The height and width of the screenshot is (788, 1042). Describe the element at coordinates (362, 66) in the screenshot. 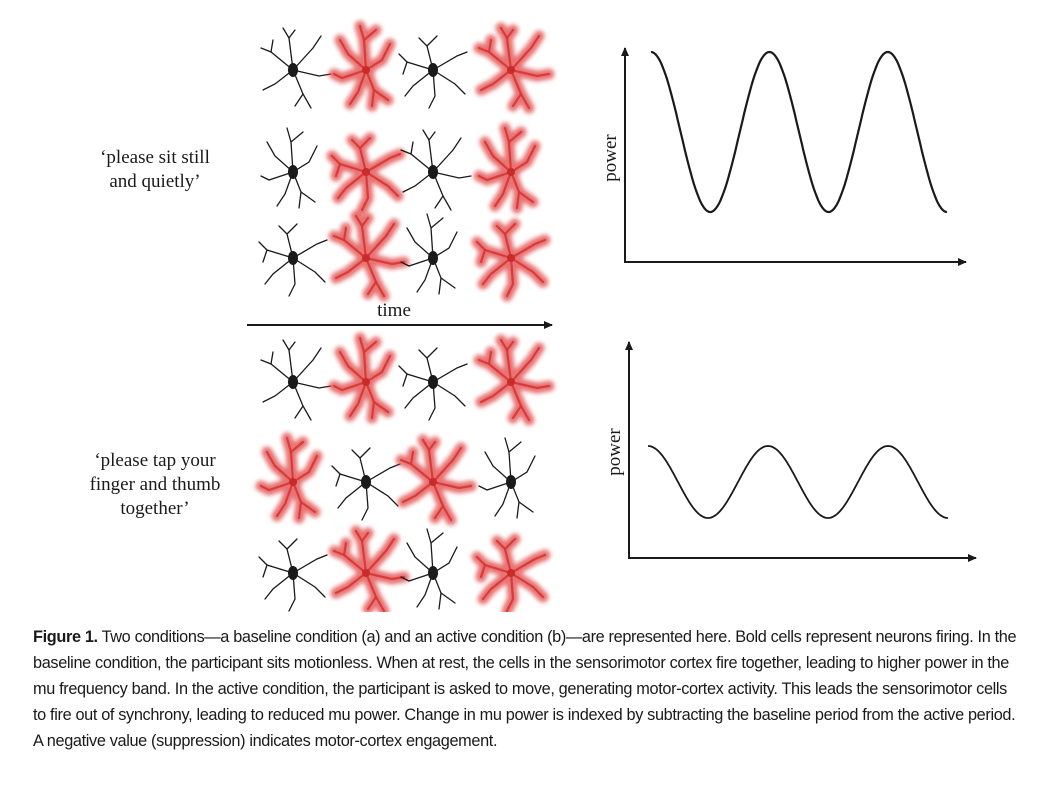

I see `baseline-neuron-r1c2` at that location.